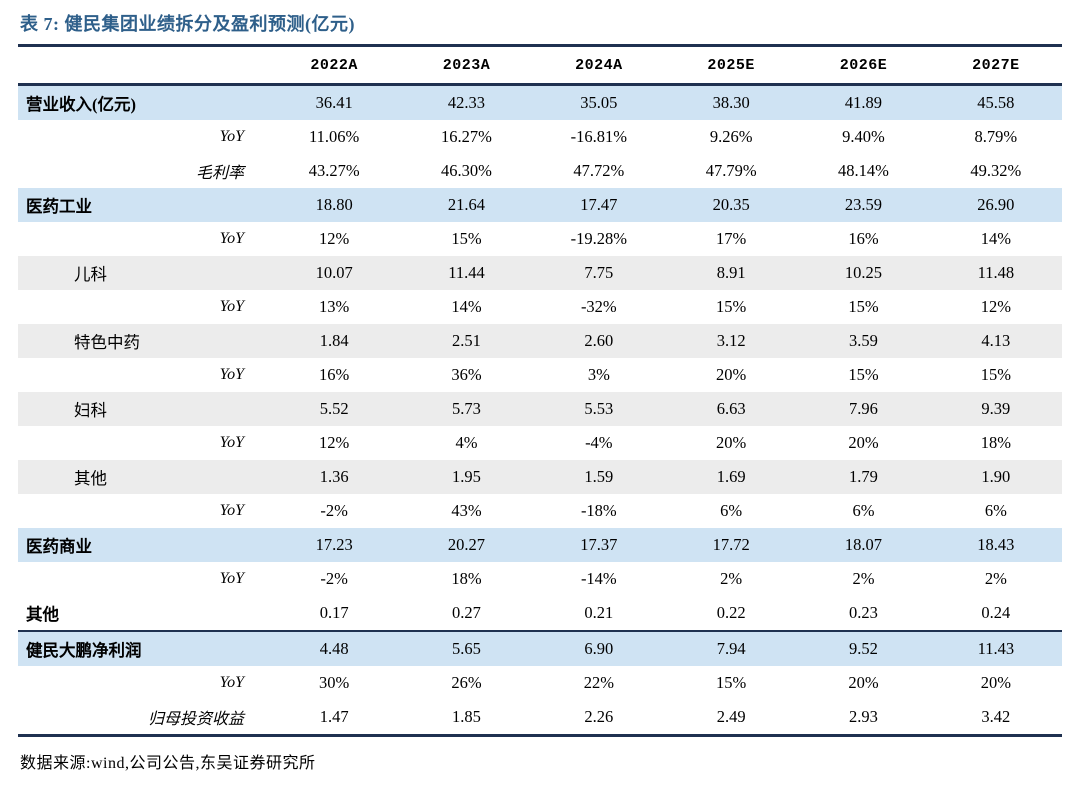  Describe the element at coordinates (219, 173) in the screenshot. I see `row-label: 毛利率` at that location.